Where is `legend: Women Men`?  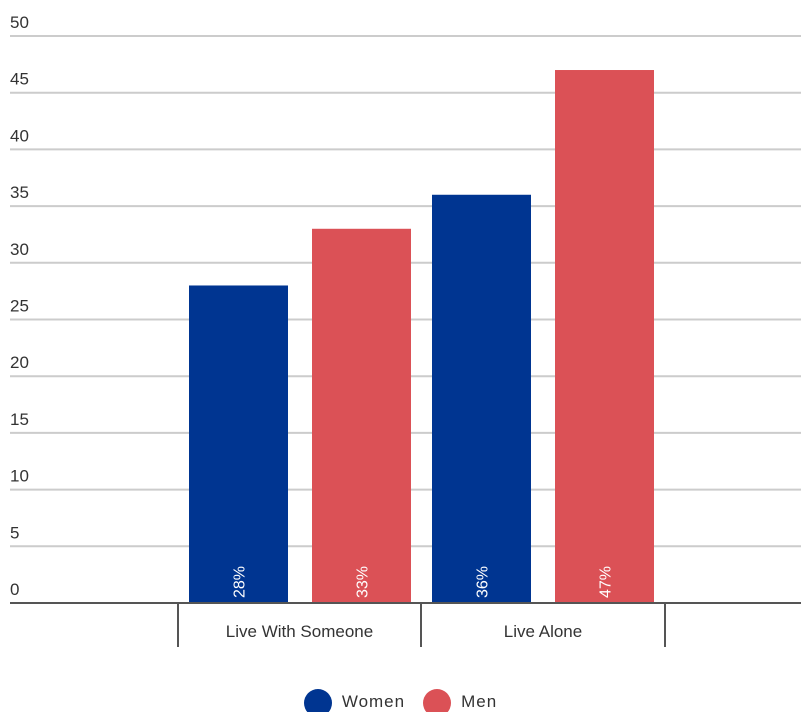
legend: Women Men is located at coordinates (400, 699).